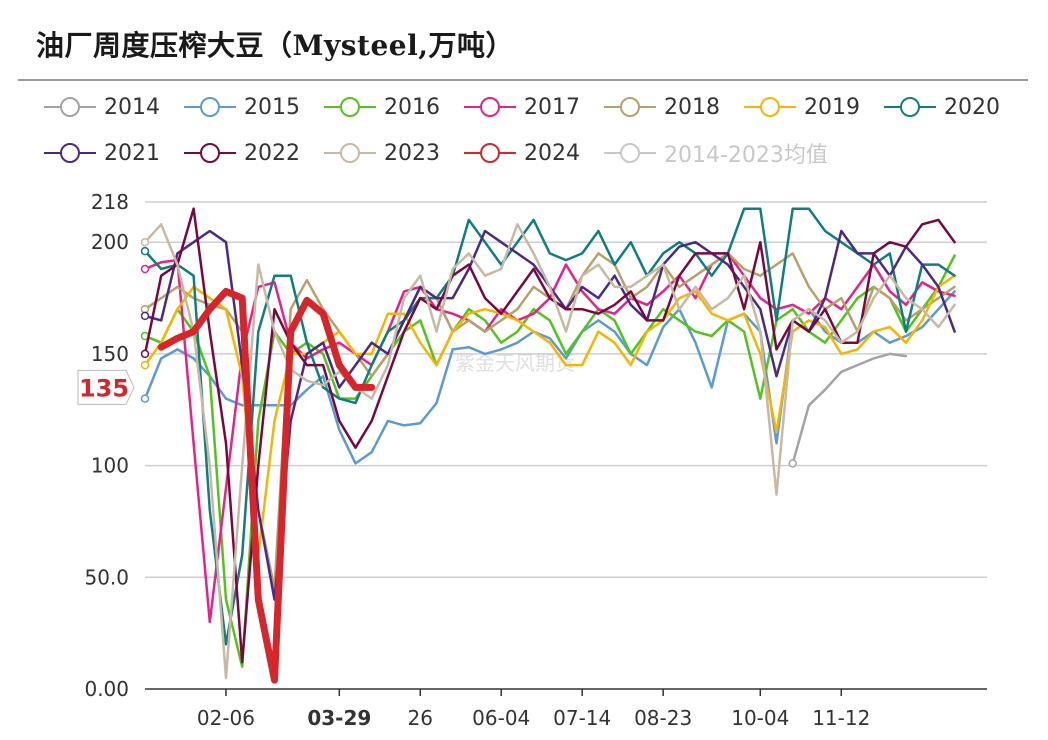 The height and width of the screenshot is (740, 1048). I want to click on value-pointer: 135, so click(106, 387).